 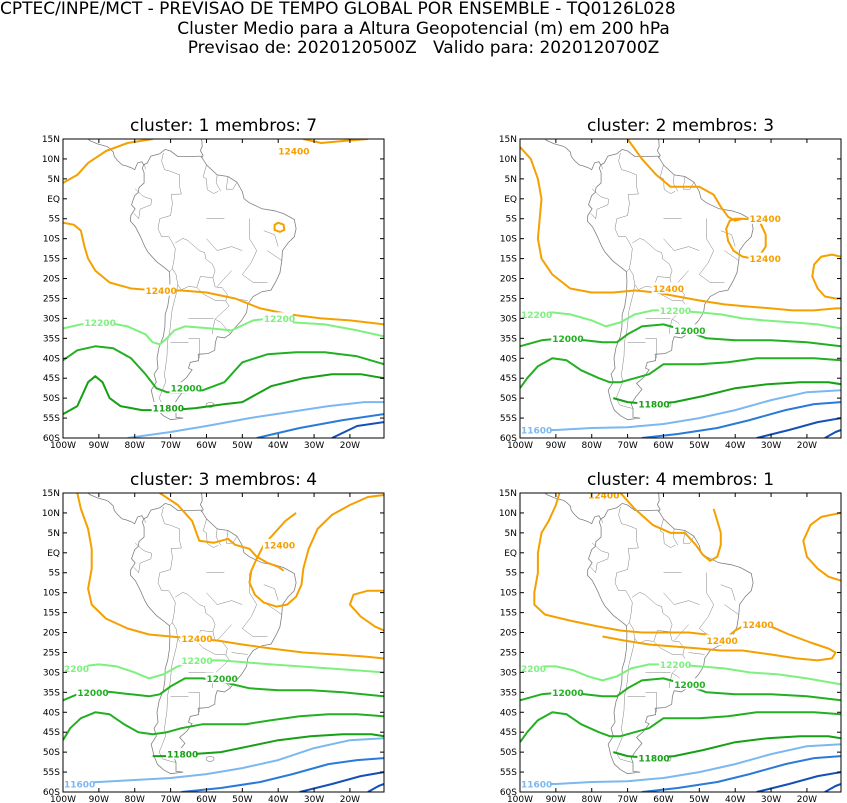 I want to click on latitude-tick-label: 55S, so click(x=51, y=419).